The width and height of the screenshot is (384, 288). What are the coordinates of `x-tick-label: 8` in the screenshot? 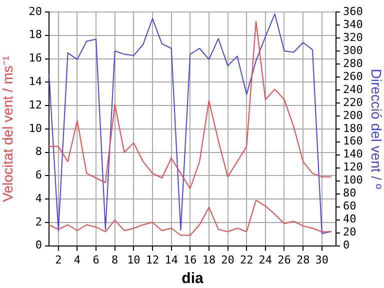 It's located at (115, 259).